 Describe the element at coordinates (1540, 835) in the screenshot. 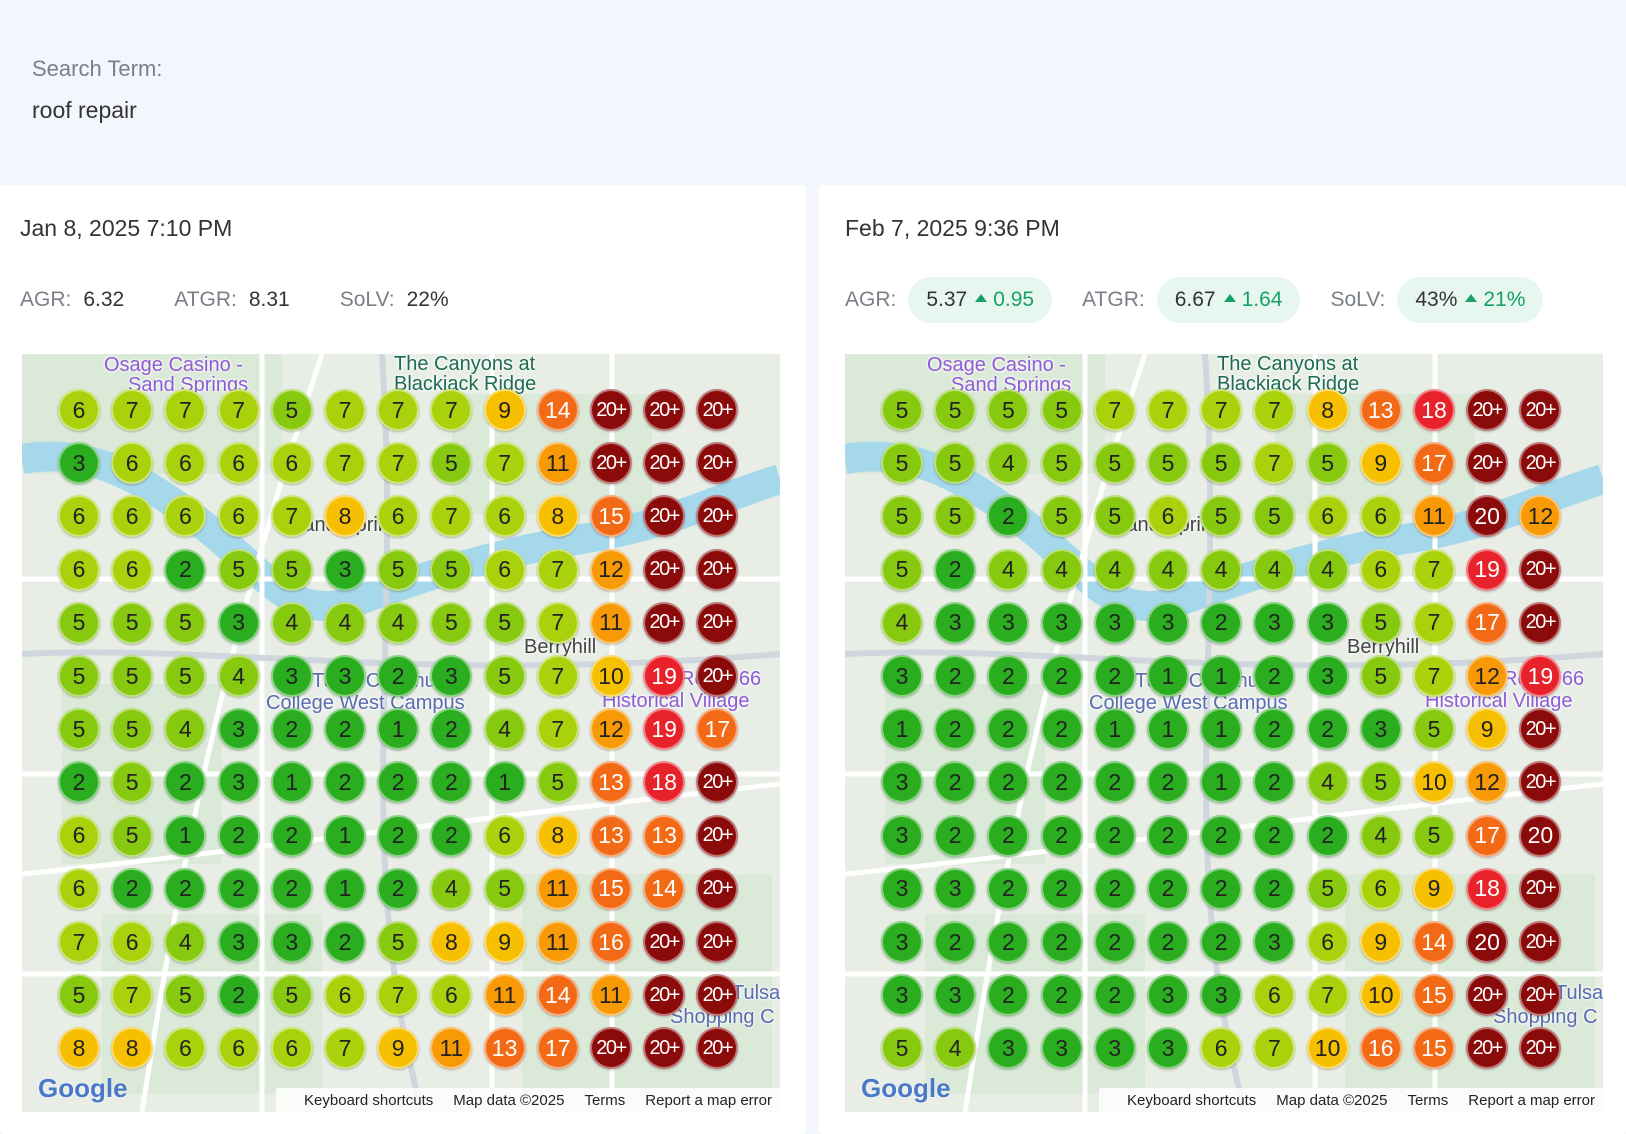

I see `rank-pin: 20` at that location.